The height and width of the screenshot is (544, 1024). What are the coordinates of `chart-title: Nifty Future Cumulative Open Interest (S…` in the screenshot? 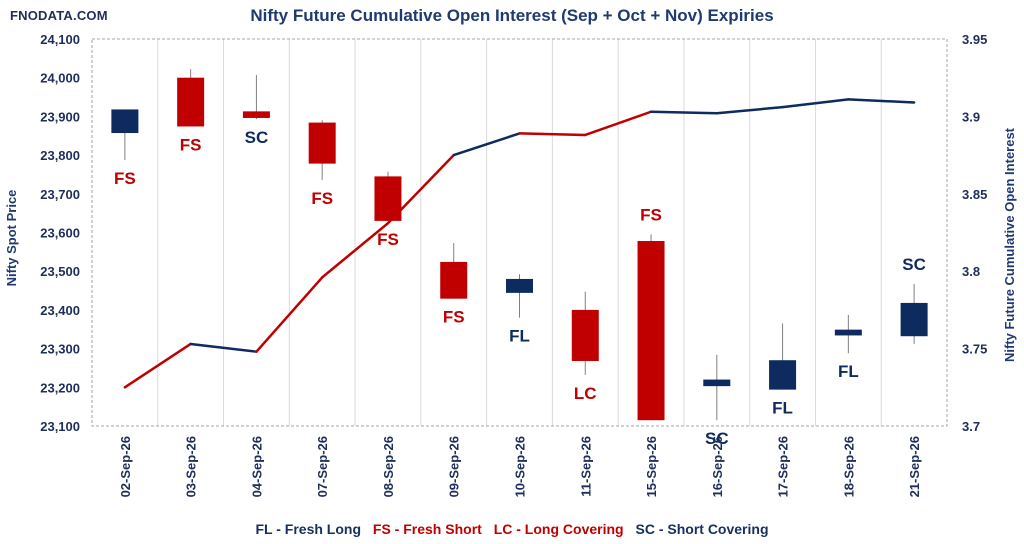 It's located at (512, 15).